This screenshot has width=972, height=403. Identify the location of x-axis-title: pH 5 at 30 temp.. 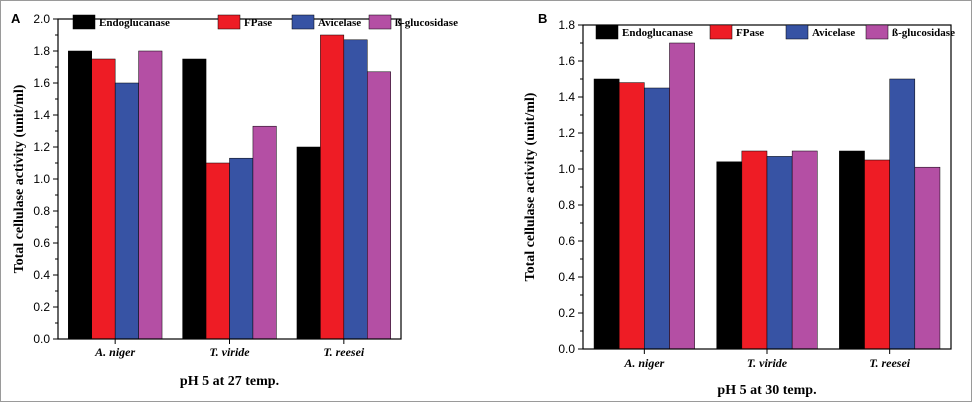
(766, 390).